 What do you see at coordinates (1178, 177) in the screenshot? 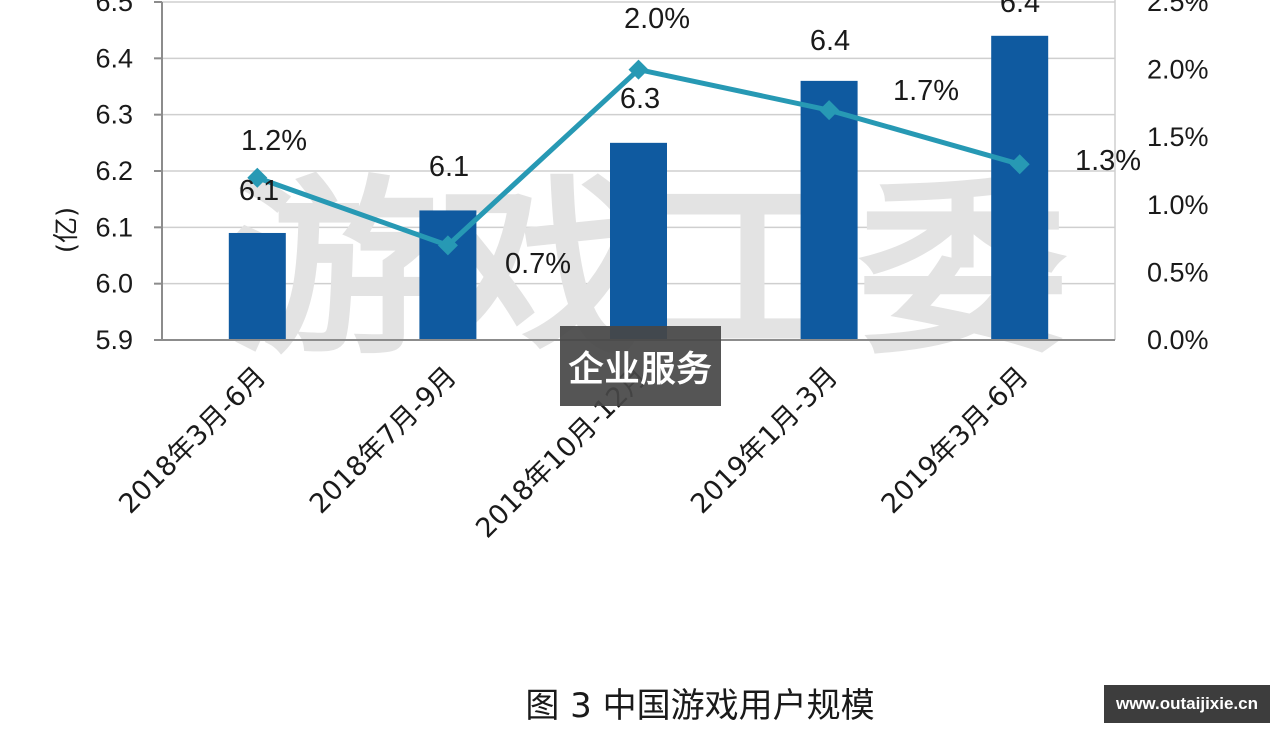
I see `right-axis-ticks: 0.0% 0.5% 1.0% 1.5% 2.0% 2.5%` at bounding box center [1178, 177].